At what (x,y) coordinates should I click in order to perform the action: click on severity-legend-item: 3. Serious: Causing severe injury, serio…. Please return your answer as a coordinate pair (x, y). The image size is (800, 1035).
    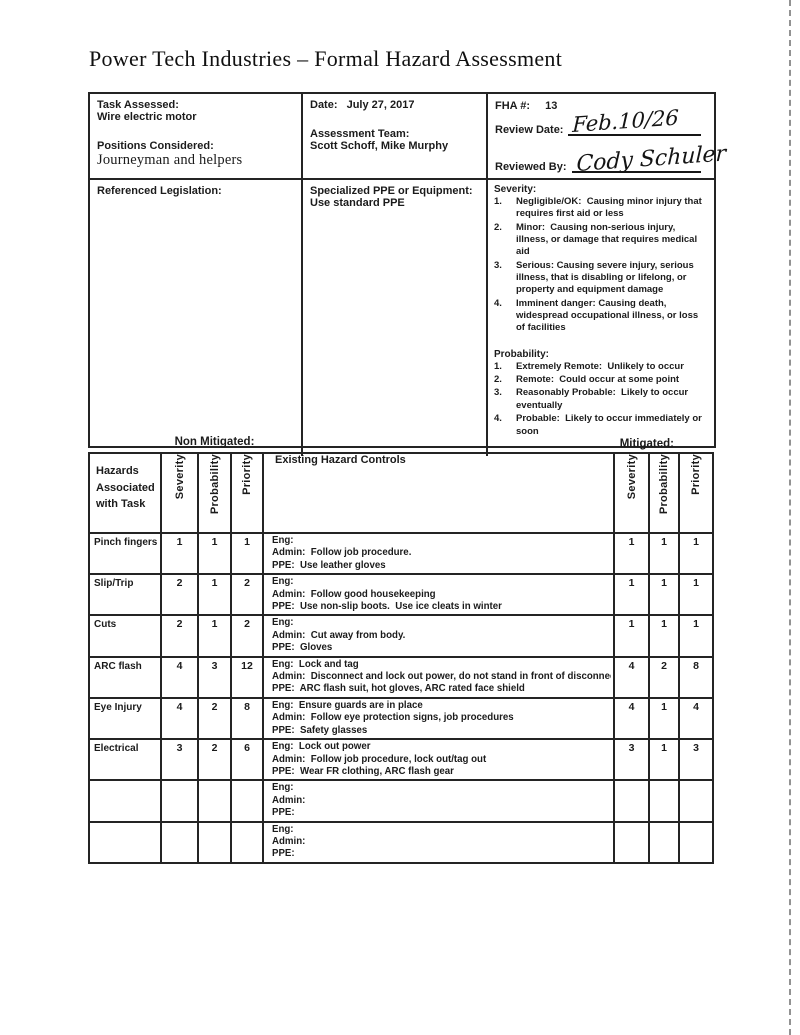
    Looking at the image, I should click on (601, 278).